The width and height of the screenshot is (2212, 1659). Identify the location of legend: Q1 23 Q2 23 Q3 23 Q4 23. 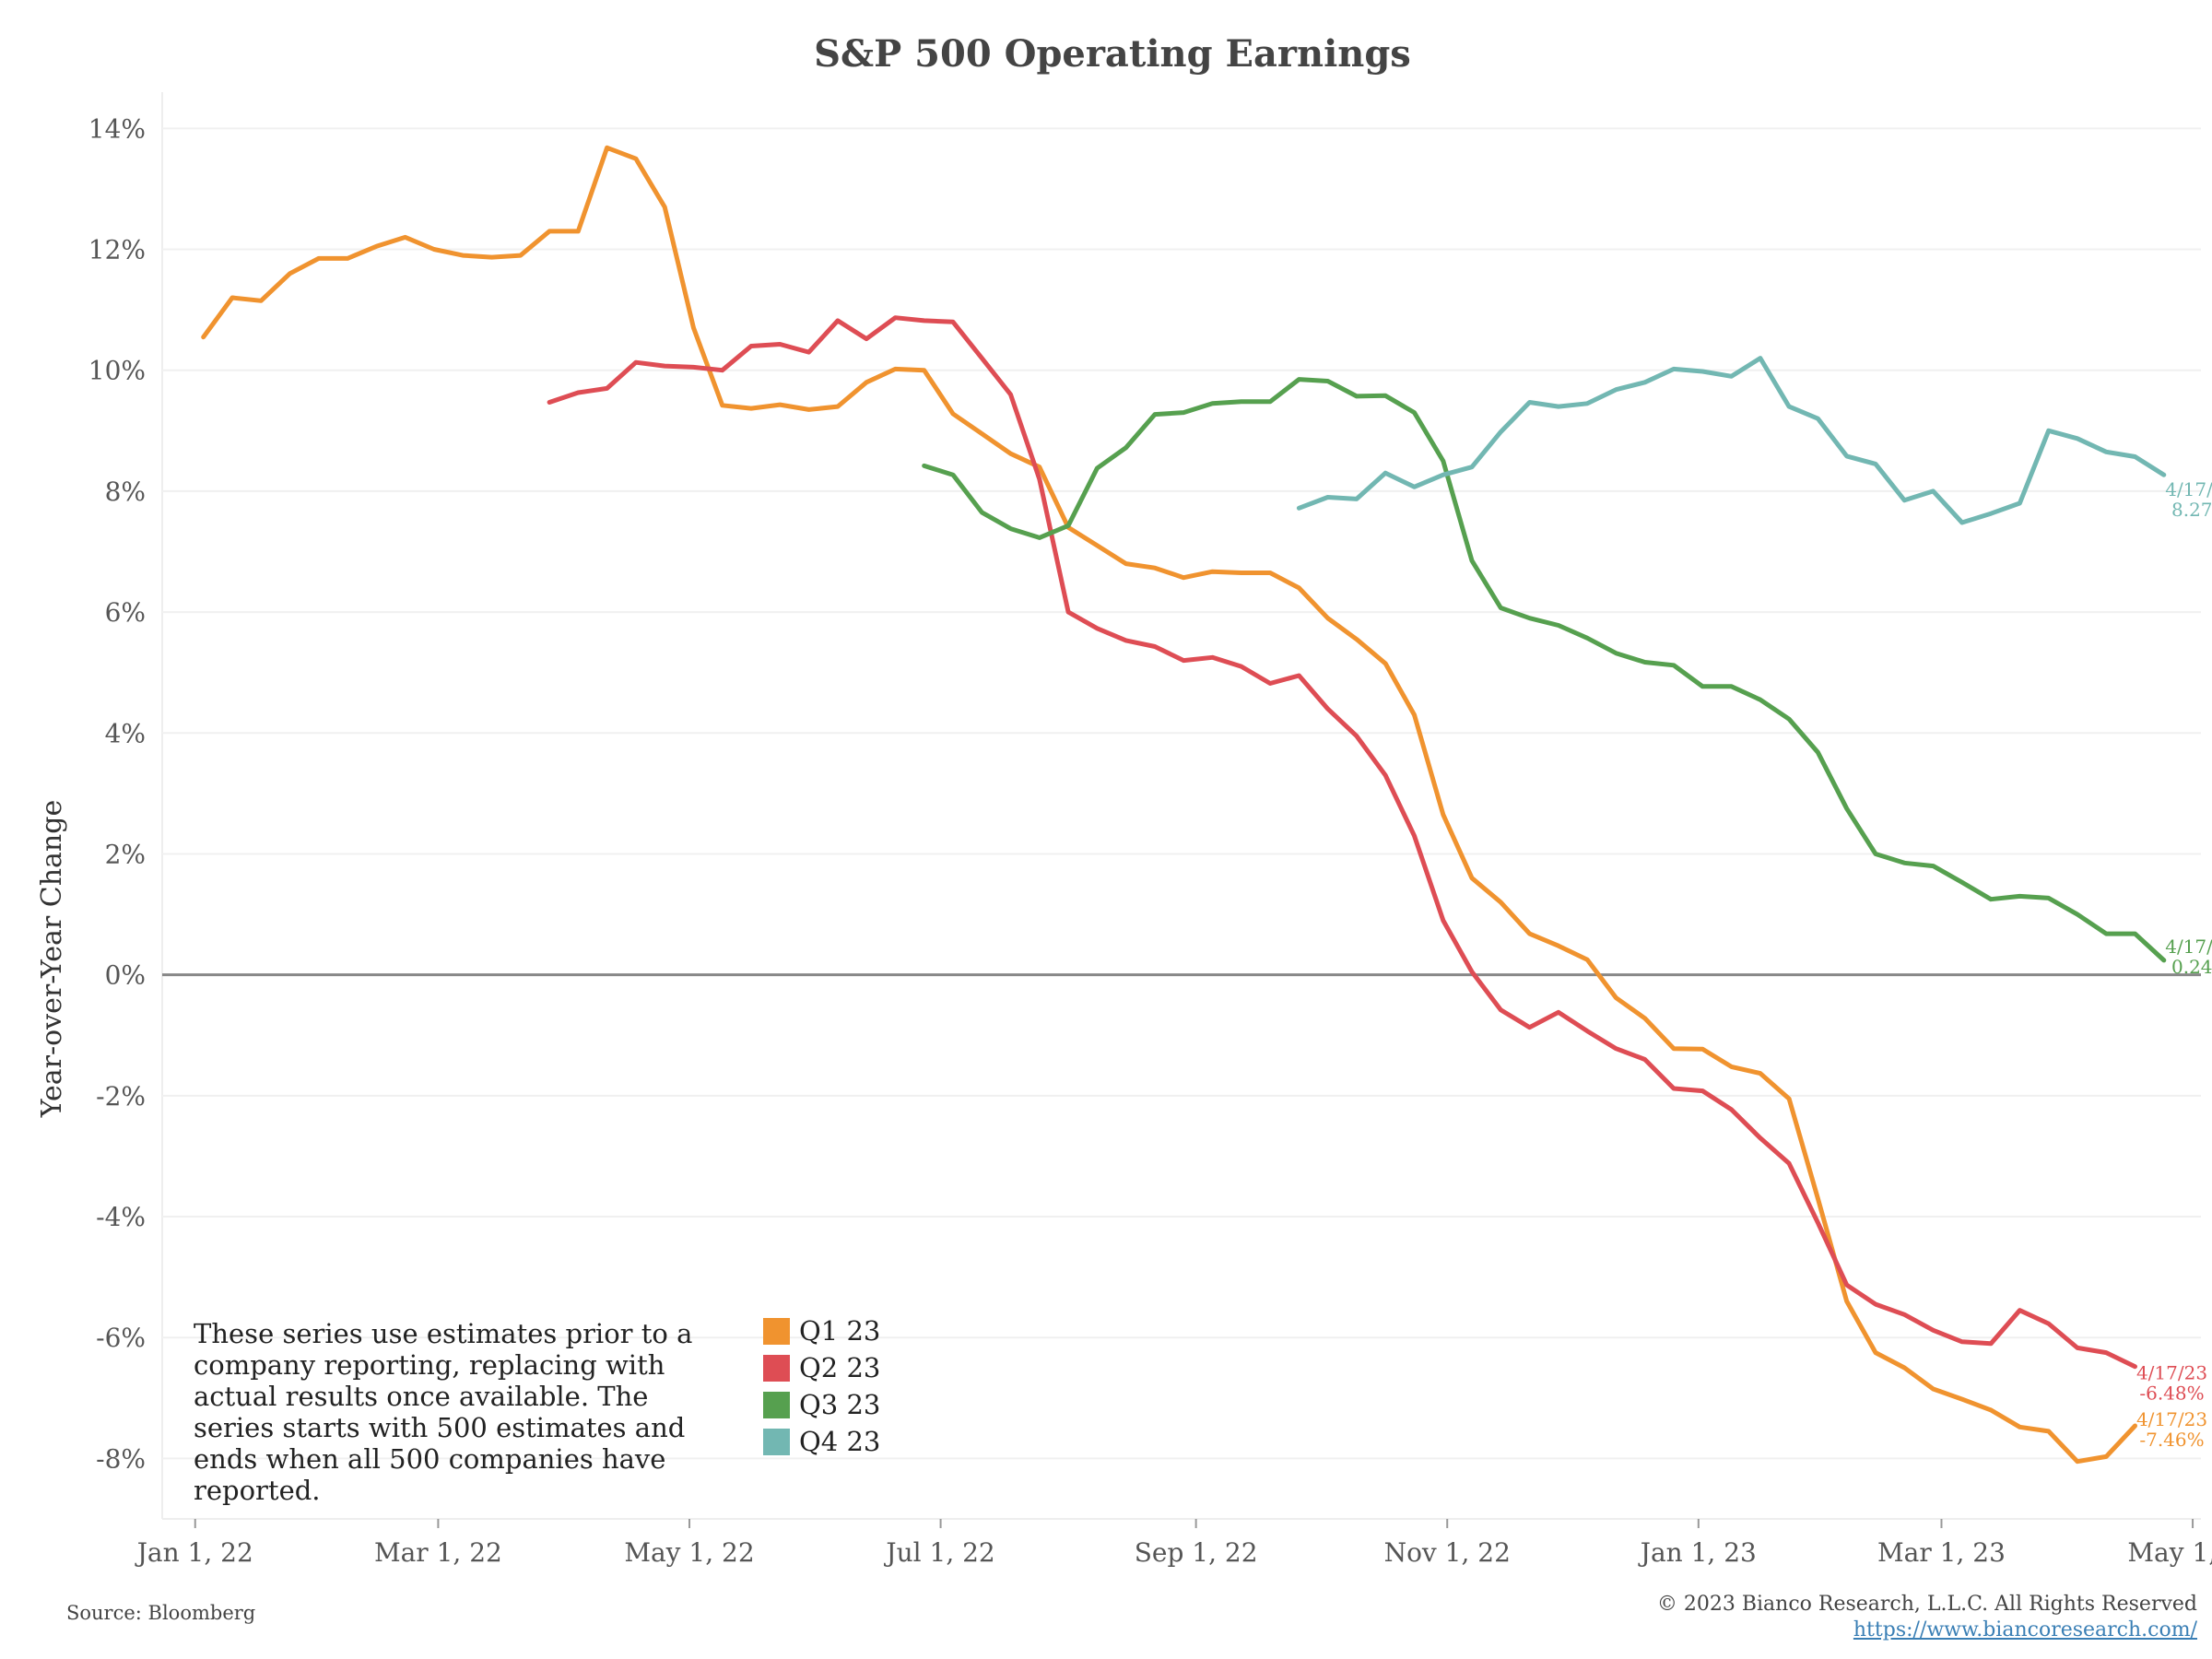
(821, 1386).